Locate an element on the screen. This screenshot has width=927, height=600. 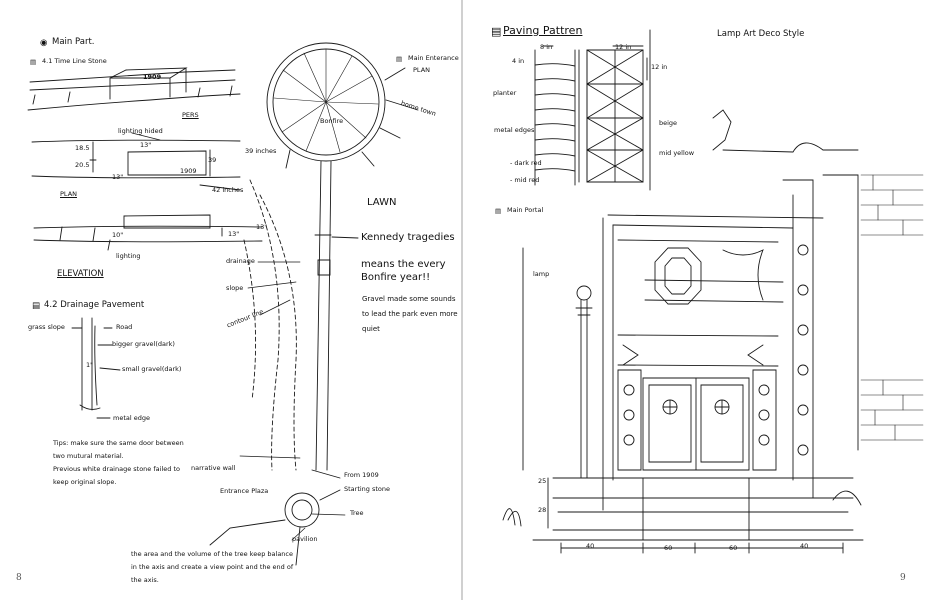
dim-12-in-a: 12 in is located at coordinates (623, 47).